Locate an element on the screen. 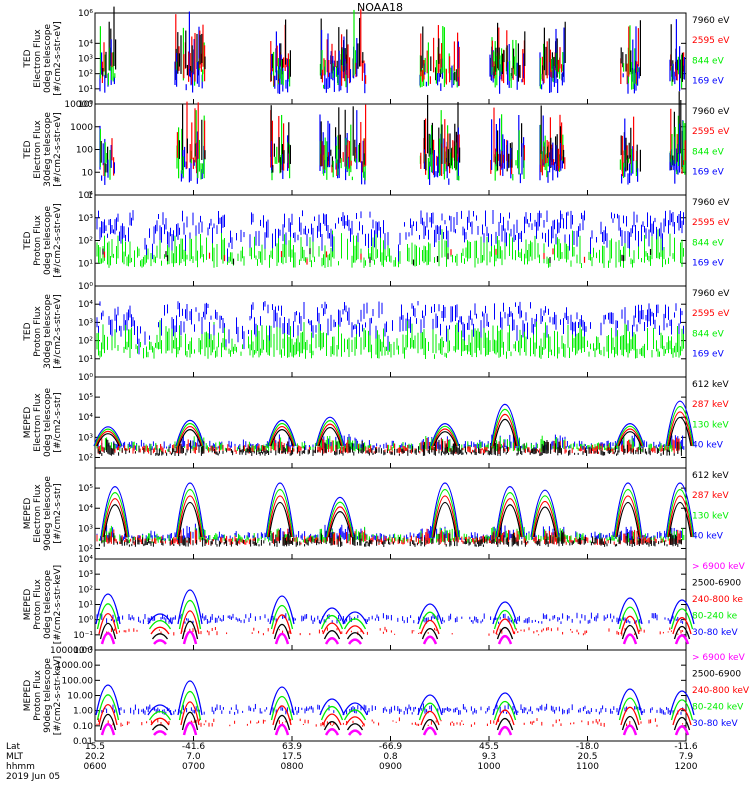 Image resolution: width=750 pixels, height=800 pixels. x-row-label: MLT is located at coordinates (15, 757).